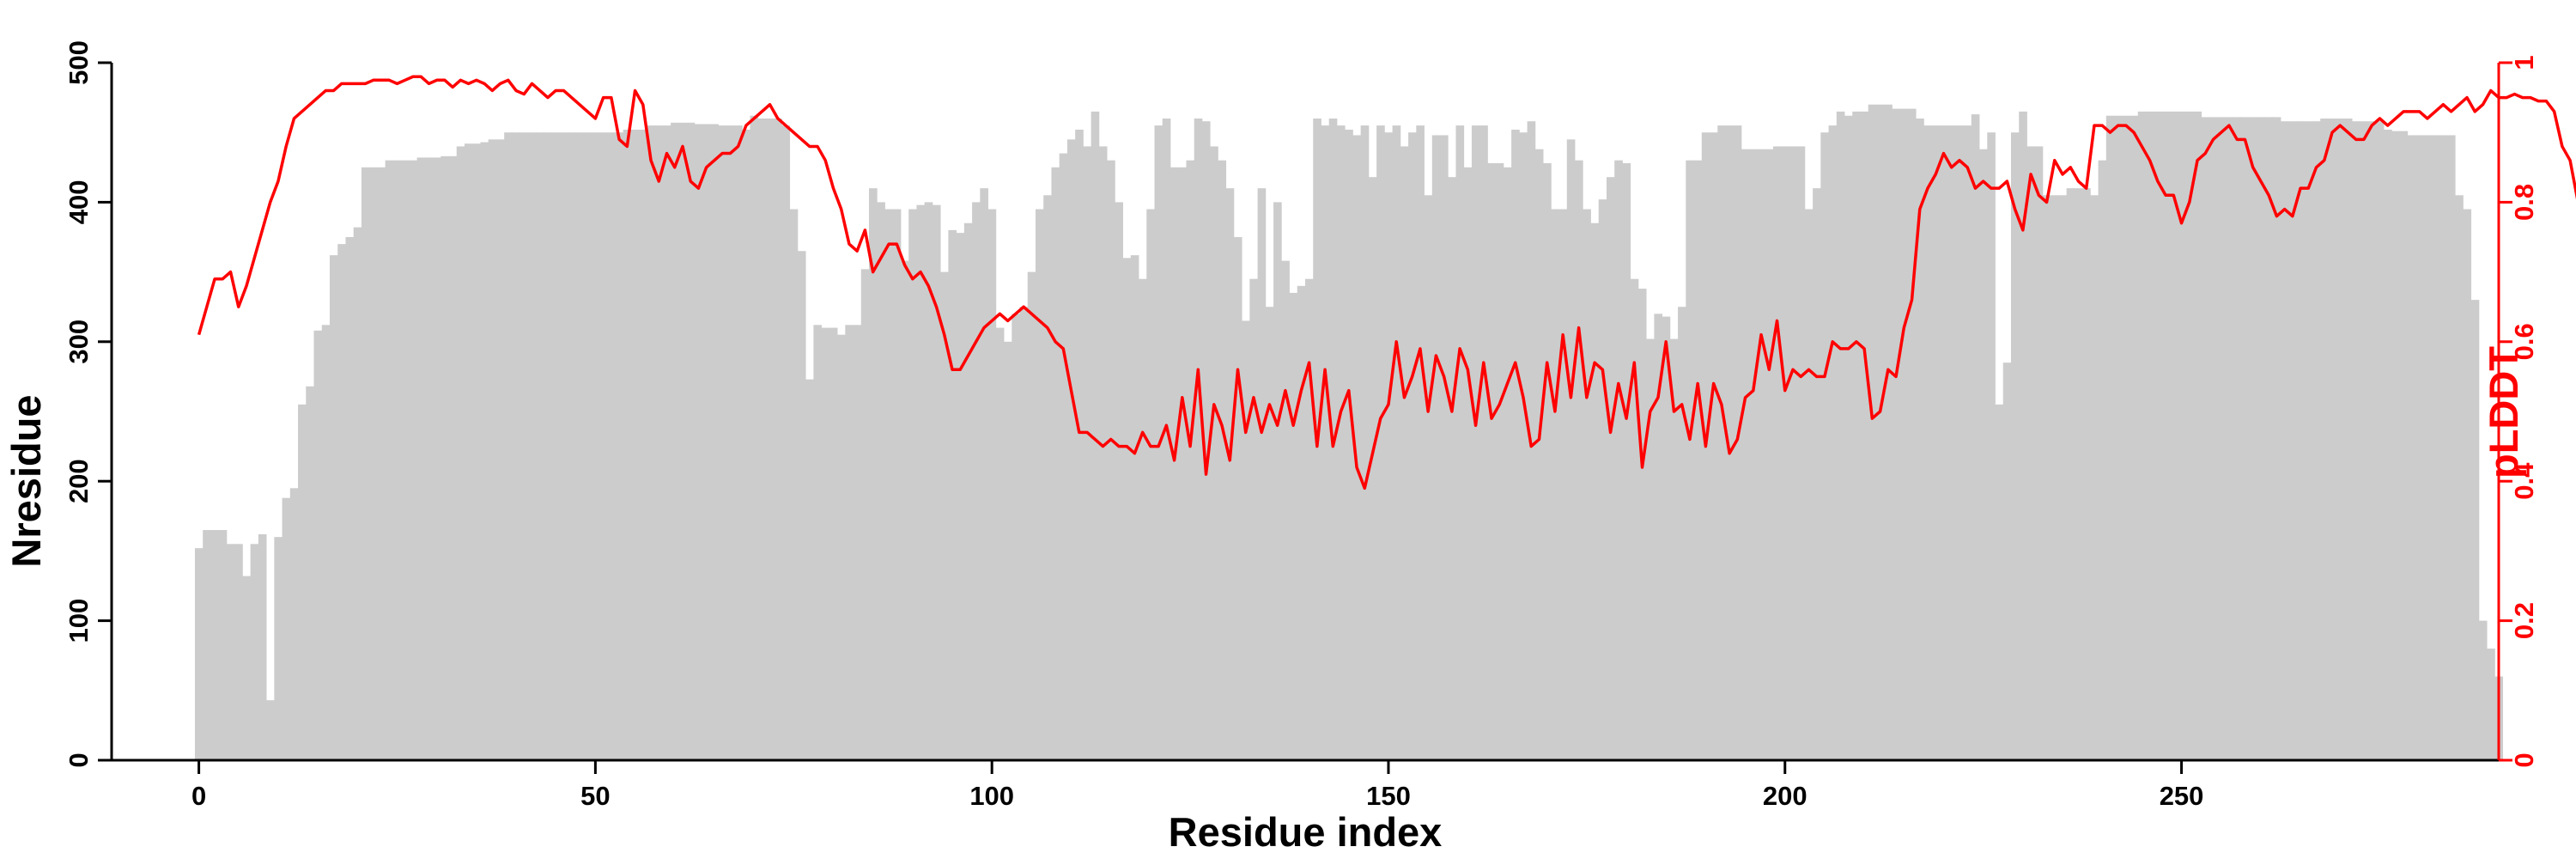  Describe the element at coordinates (2524, 620) in the screenshot. I see `right-y-tick-label: 0.2` at that location.